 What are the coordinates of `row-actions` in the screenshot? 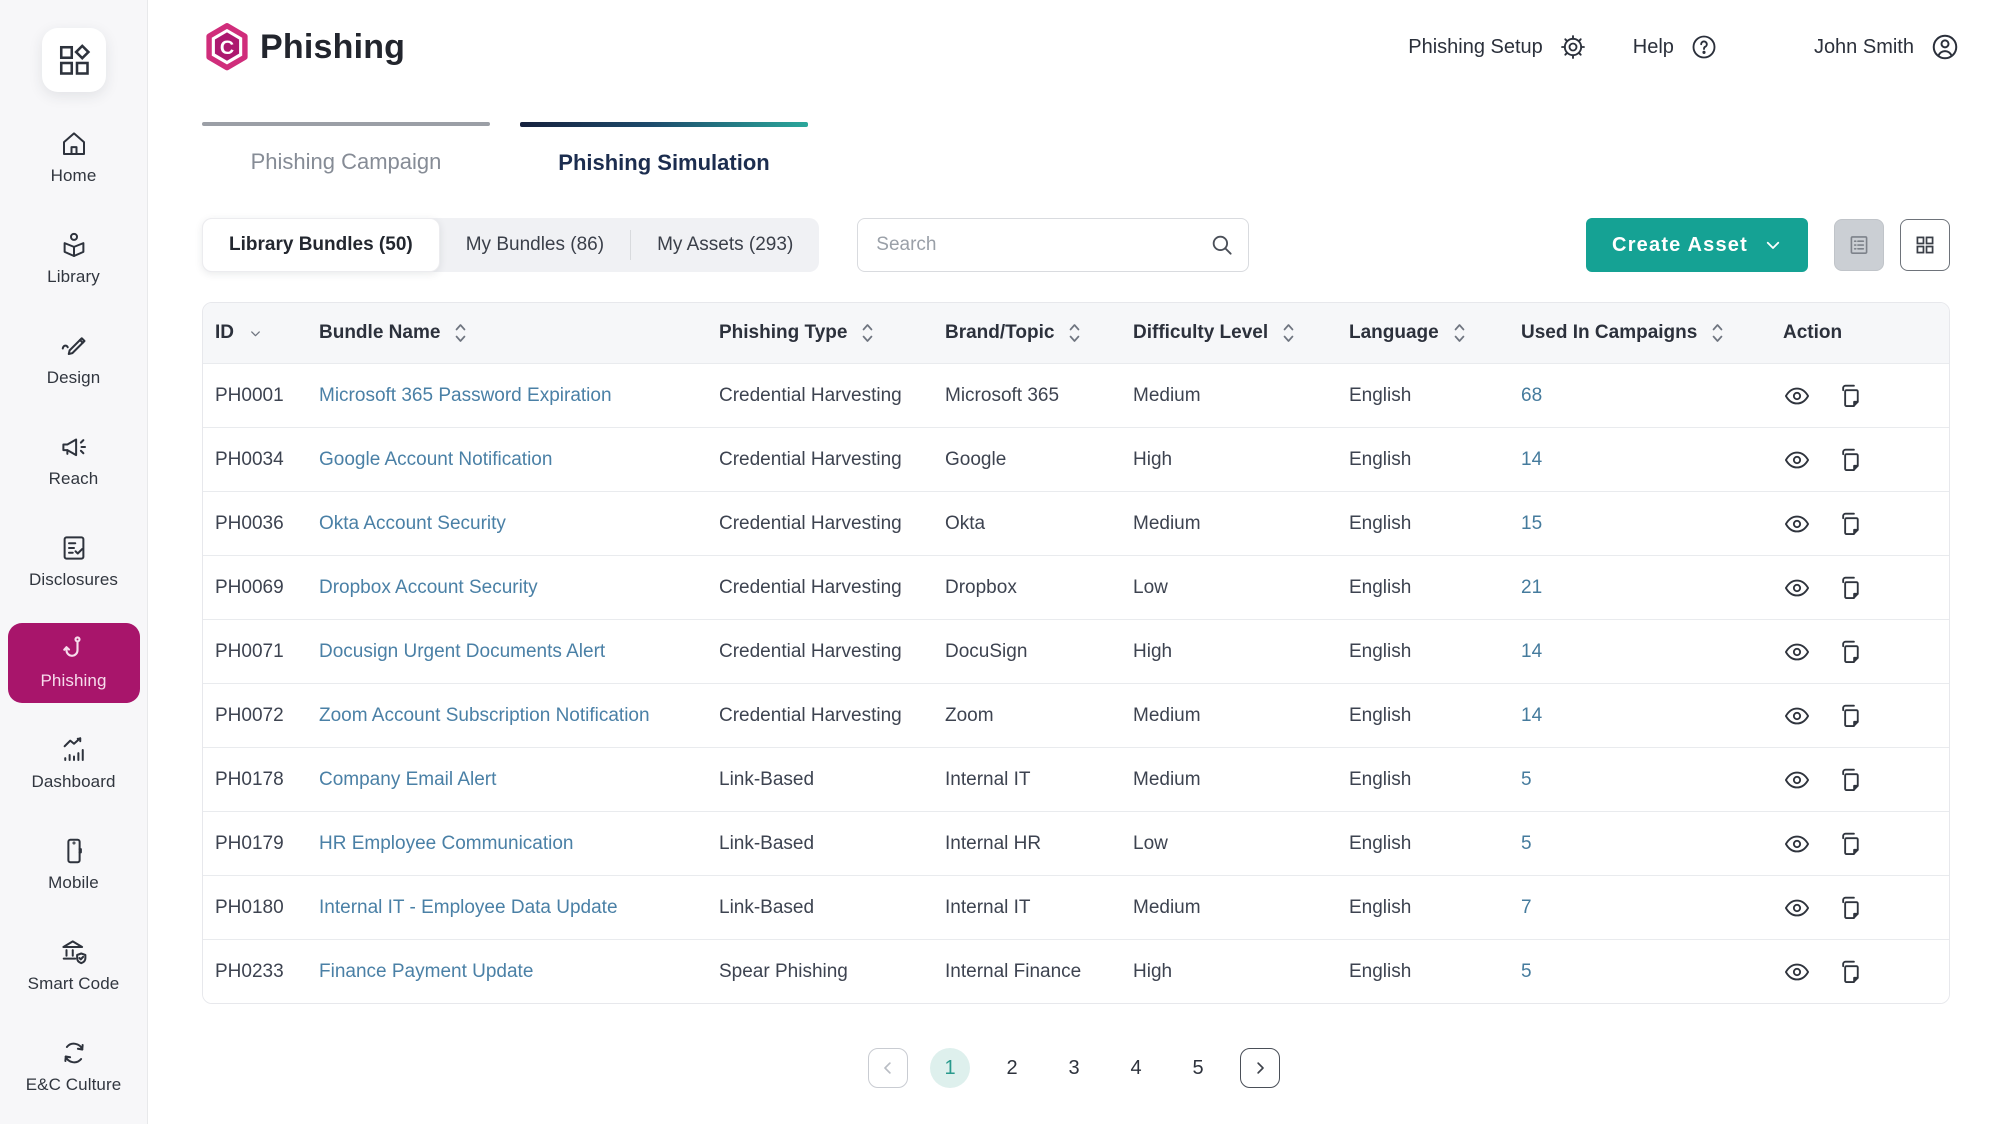 It's located at (1866, 460).